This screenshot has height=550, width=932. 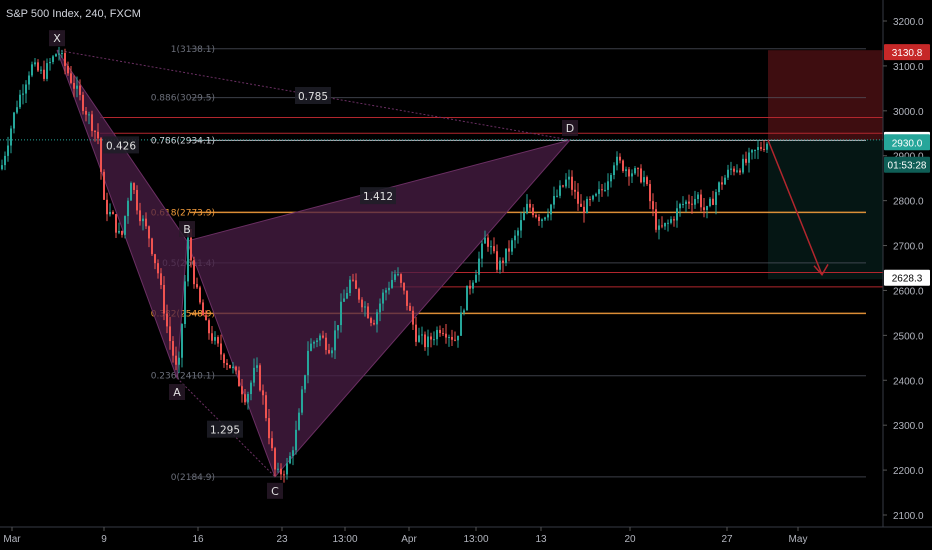 I want to click on price-tag: 2628.3, so click(x=907, y=277).